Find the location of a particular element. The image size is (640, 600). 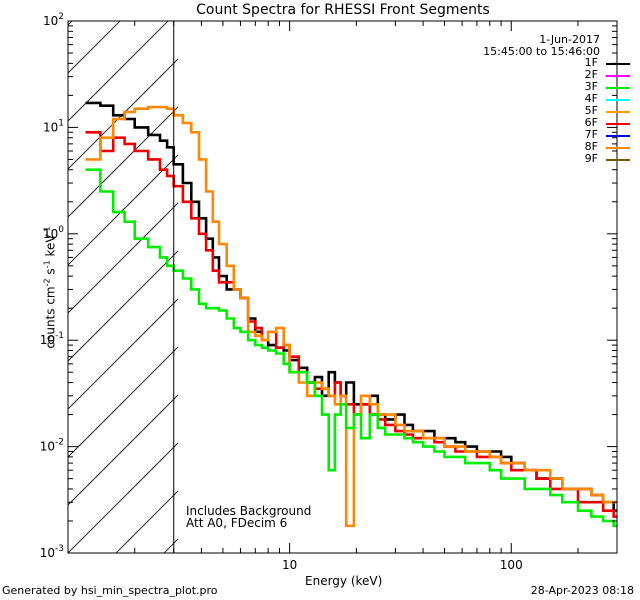

legend-item-6F: 6F is located at coordinates (591, 123).